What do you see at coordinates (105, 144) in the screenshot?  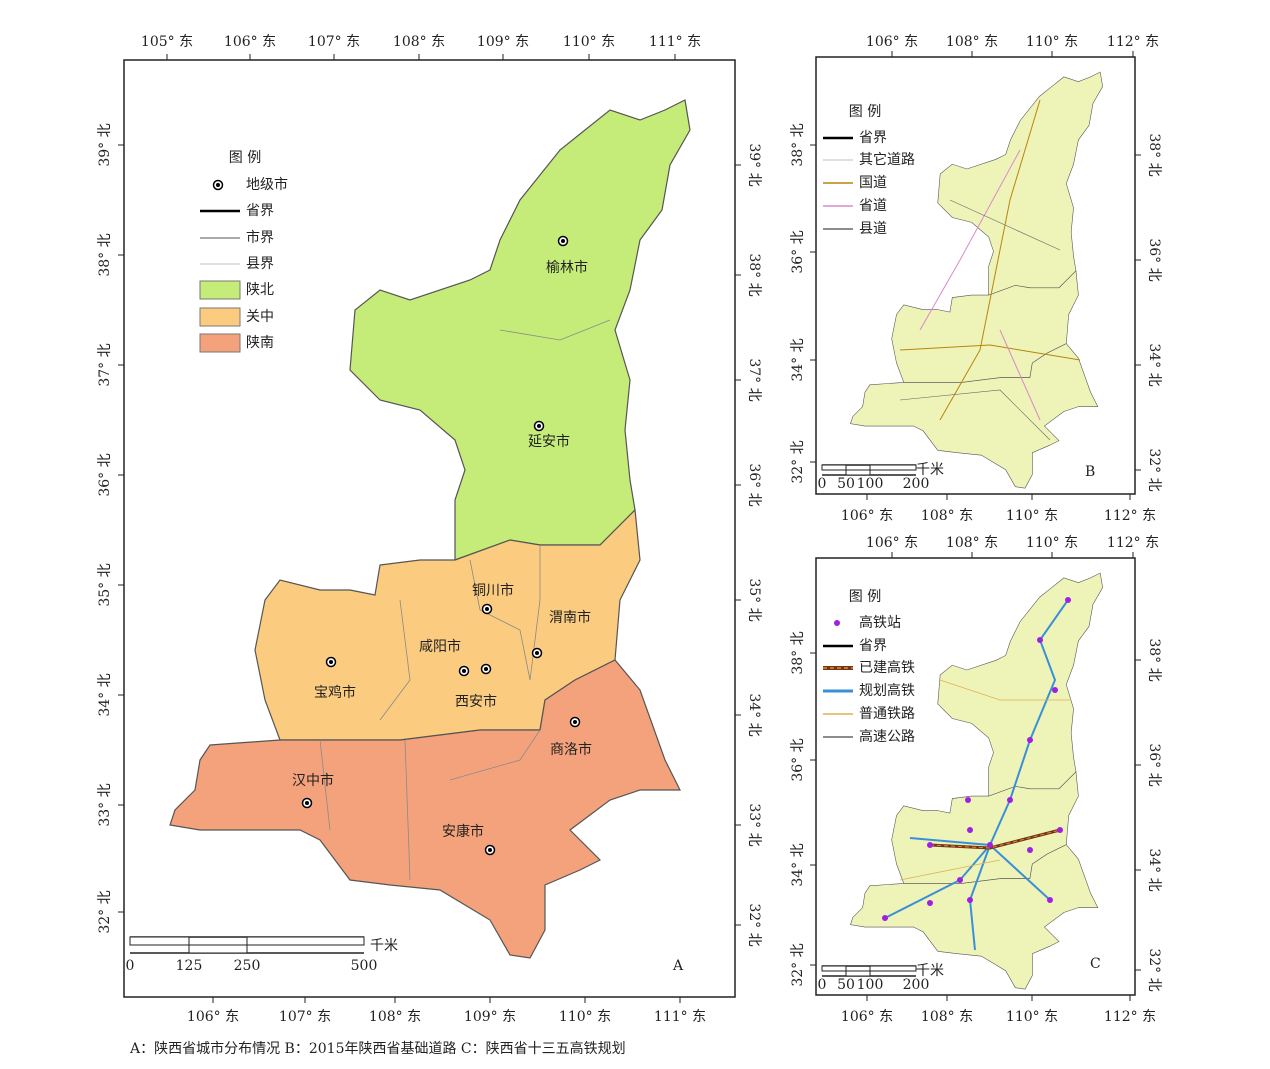 I see `lat-tick-label: 39° 北` at bounding box center [105, 144].